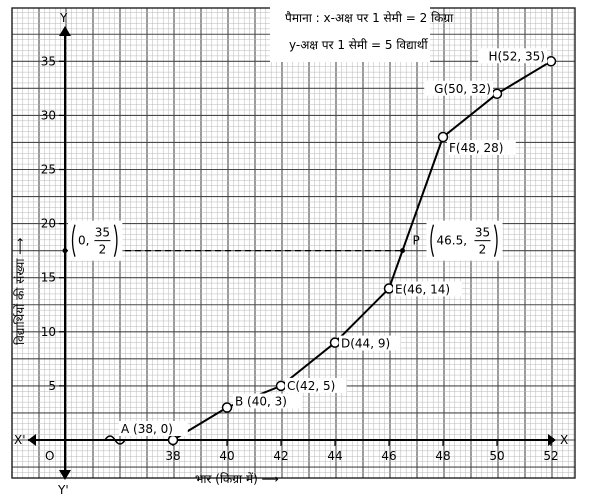 Image resolution: width=591 pixels, height=500 pixels. What do you see at coordinates (550, 456) in the screenshot?
I see `x-tick-label: 52` at bounding box center [550, 456].